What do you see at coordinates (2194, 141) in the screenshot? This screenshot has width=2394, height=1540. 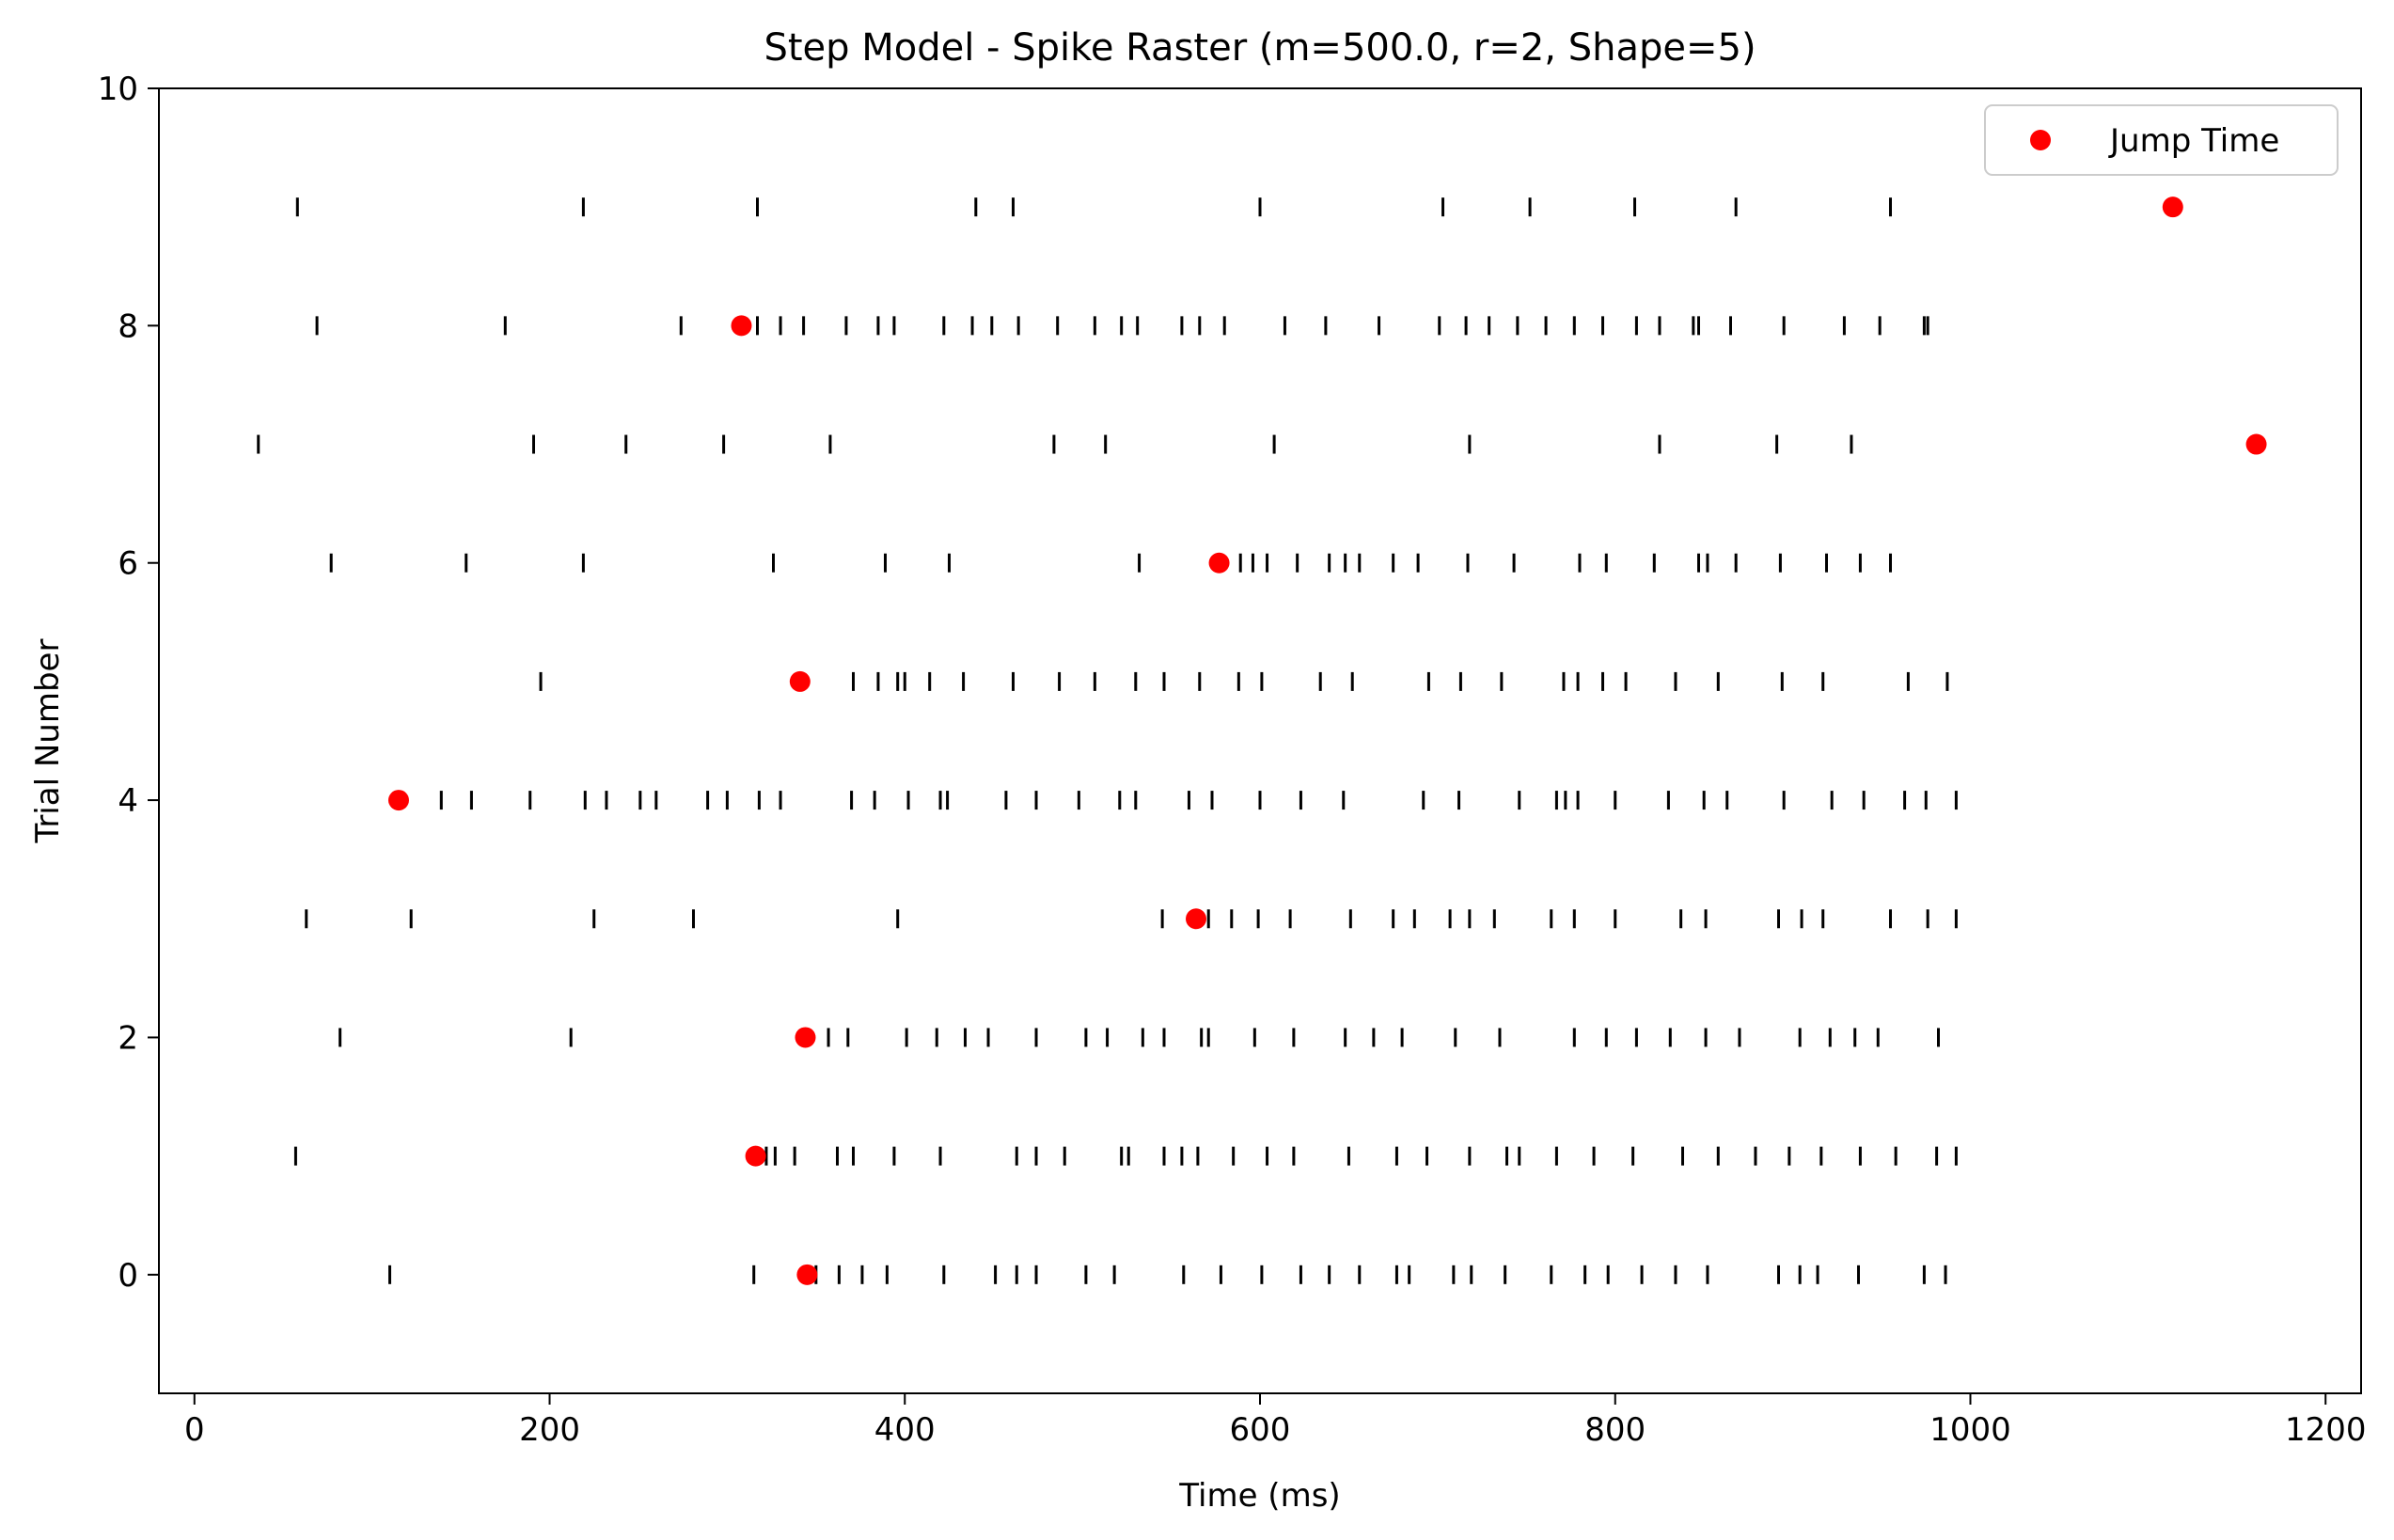 I see `legend-label-jump-time: Jump Time` at bounding box center [2194, 141].